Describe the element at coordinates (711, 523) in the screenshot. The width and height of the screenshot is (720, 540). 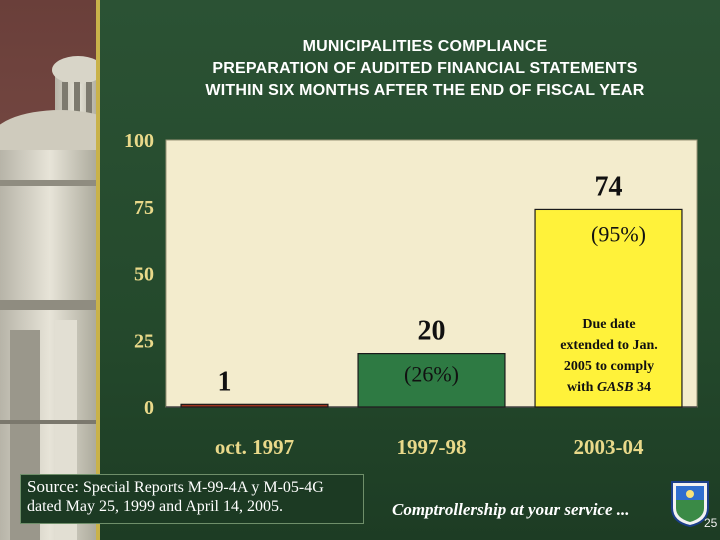
I see `page-number: 25` at that location.